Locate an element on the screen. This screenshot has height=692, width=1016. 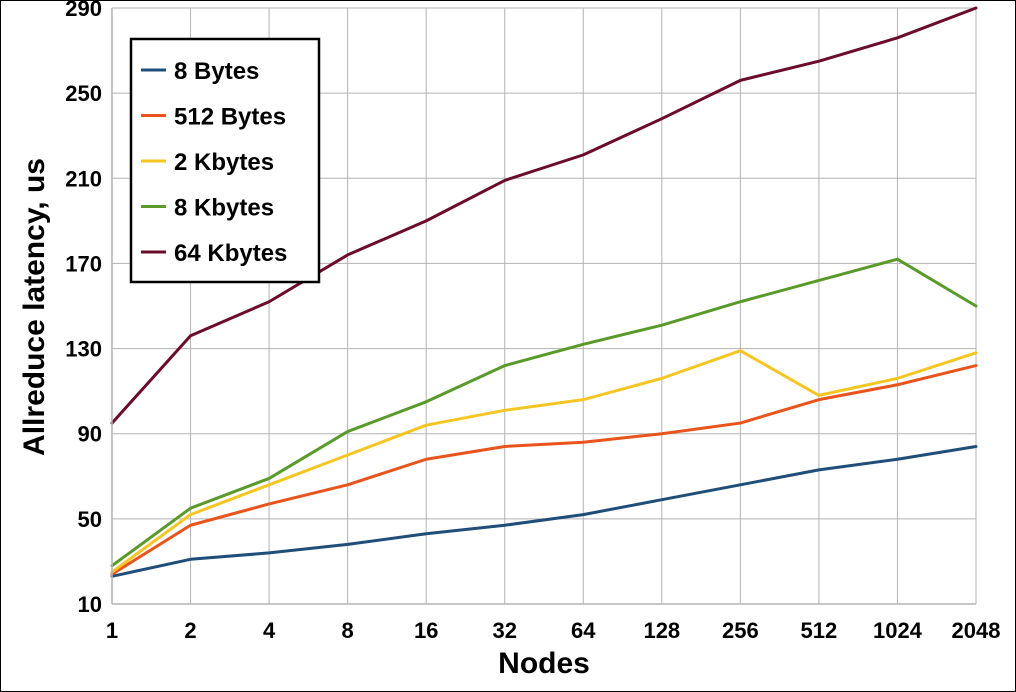
y-tick-label: 90 is located at coordinates (90, 434).